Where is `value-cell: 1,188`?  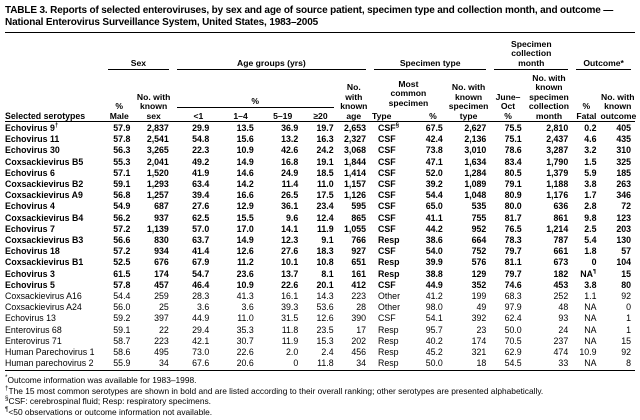 value-cell: 1,188 is located at coordinates (557, 184).